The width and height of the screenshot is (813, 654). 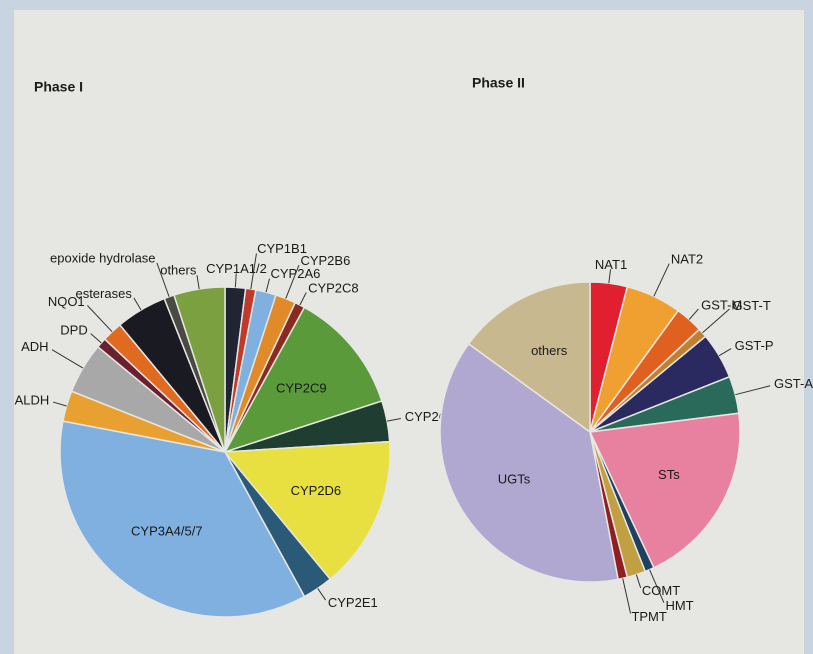 What do you see at coordinates (687, 259) in the screenshot?
I see `slice-label: NAT2` at bounding box center [687, 259].